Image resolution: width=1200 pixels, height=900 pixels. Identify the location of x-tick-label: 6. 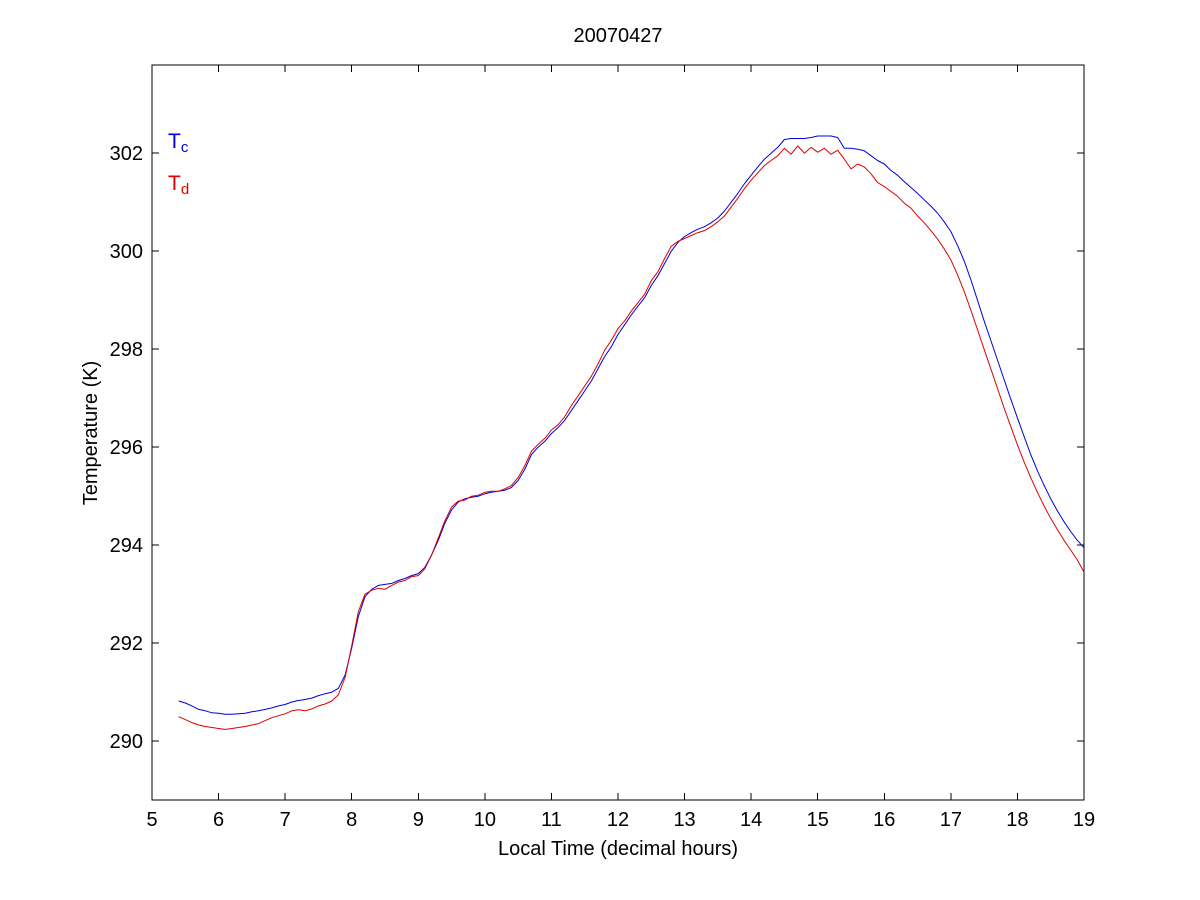
(218, 820).